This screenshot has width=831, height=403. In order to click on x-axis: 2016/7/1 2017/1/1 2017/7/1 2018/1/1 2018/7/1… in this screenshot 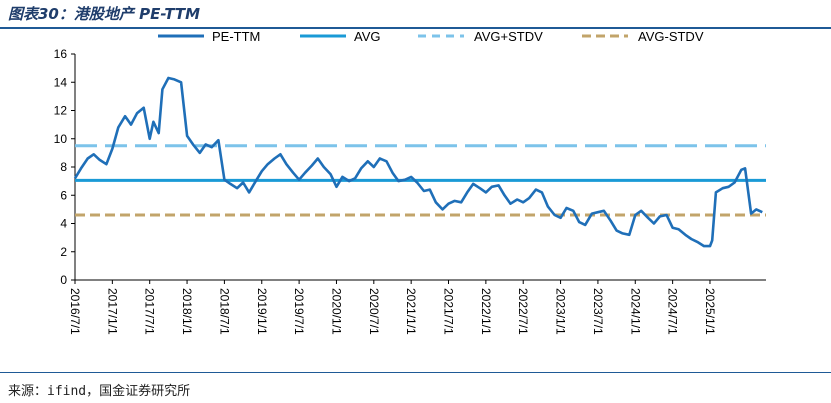, I will do `click(417, 307)`.